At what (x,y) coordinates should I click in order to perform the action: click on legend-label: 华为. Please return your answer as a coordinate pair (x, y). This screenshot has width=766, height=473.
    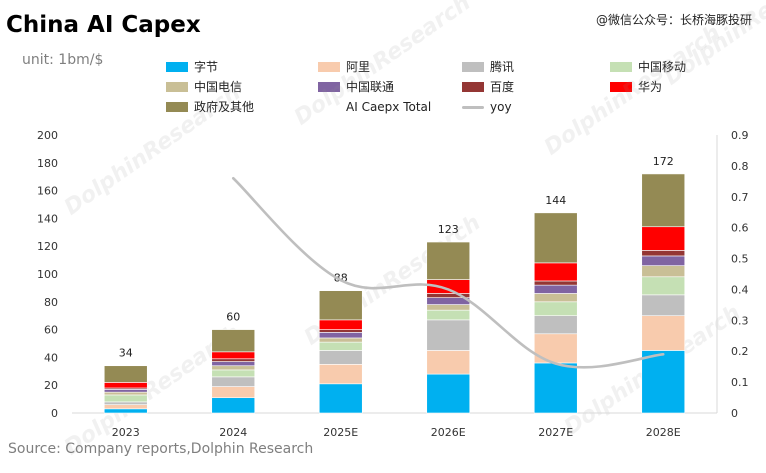
    Looking at the image, I should click on (650, 87).